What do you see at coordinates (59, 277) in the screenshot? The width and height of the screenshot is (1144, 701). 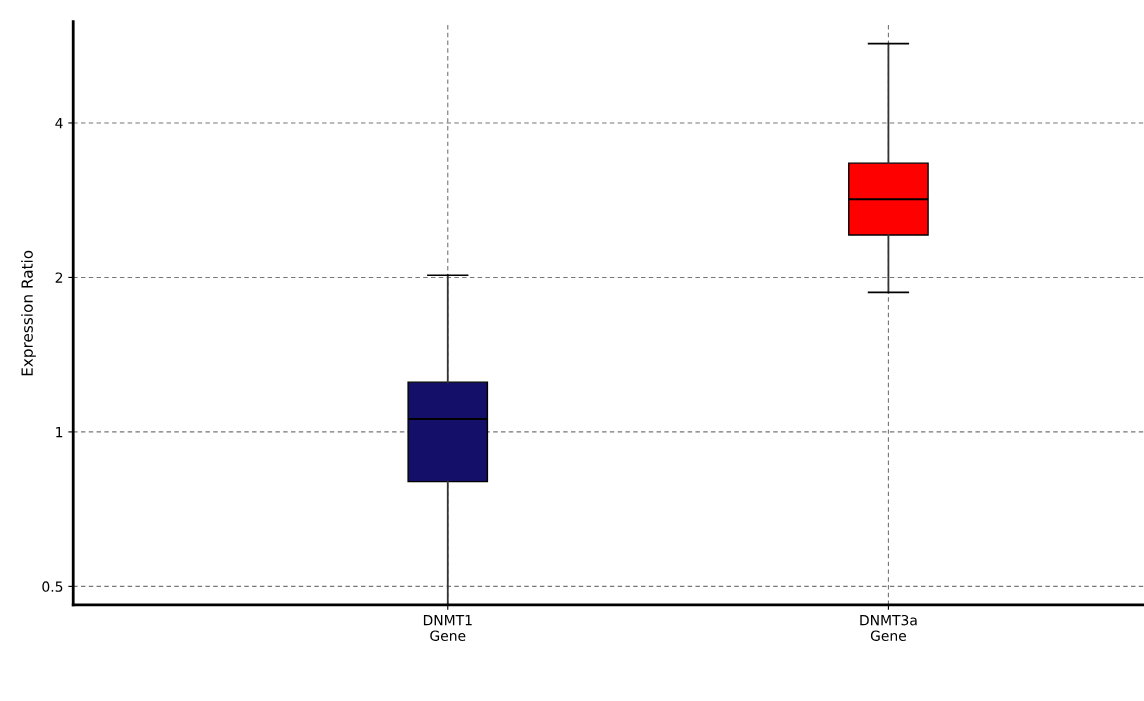 I see `y-tick-label: 2` at bounding box center [59, 277].